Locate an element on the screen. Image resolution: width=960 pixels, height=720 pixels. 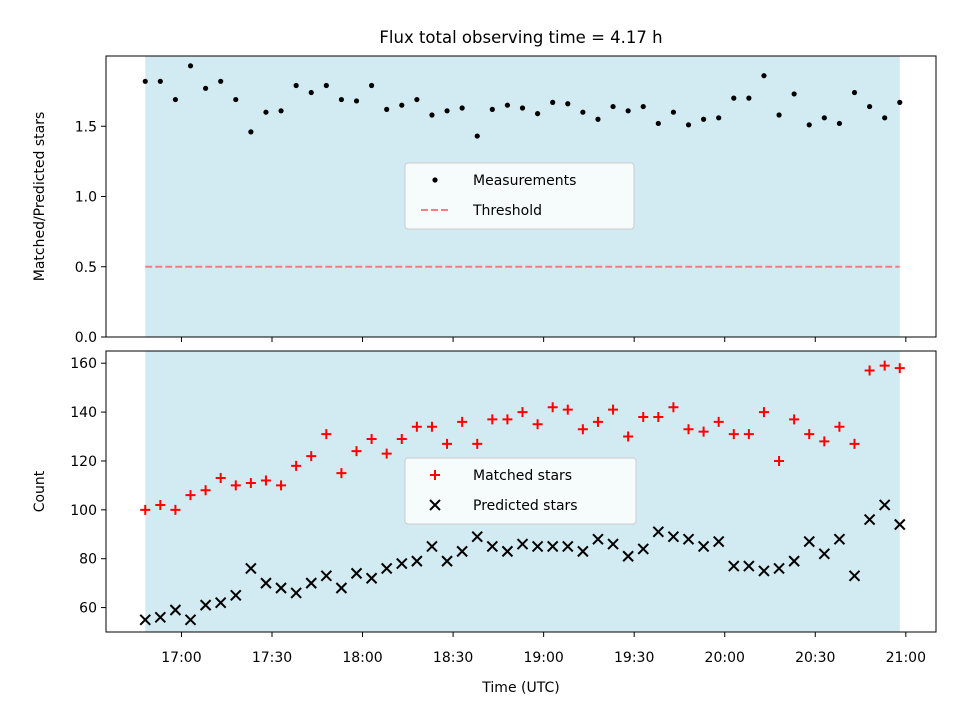
legend-label: Measurements is located at coordinates (524, 181).